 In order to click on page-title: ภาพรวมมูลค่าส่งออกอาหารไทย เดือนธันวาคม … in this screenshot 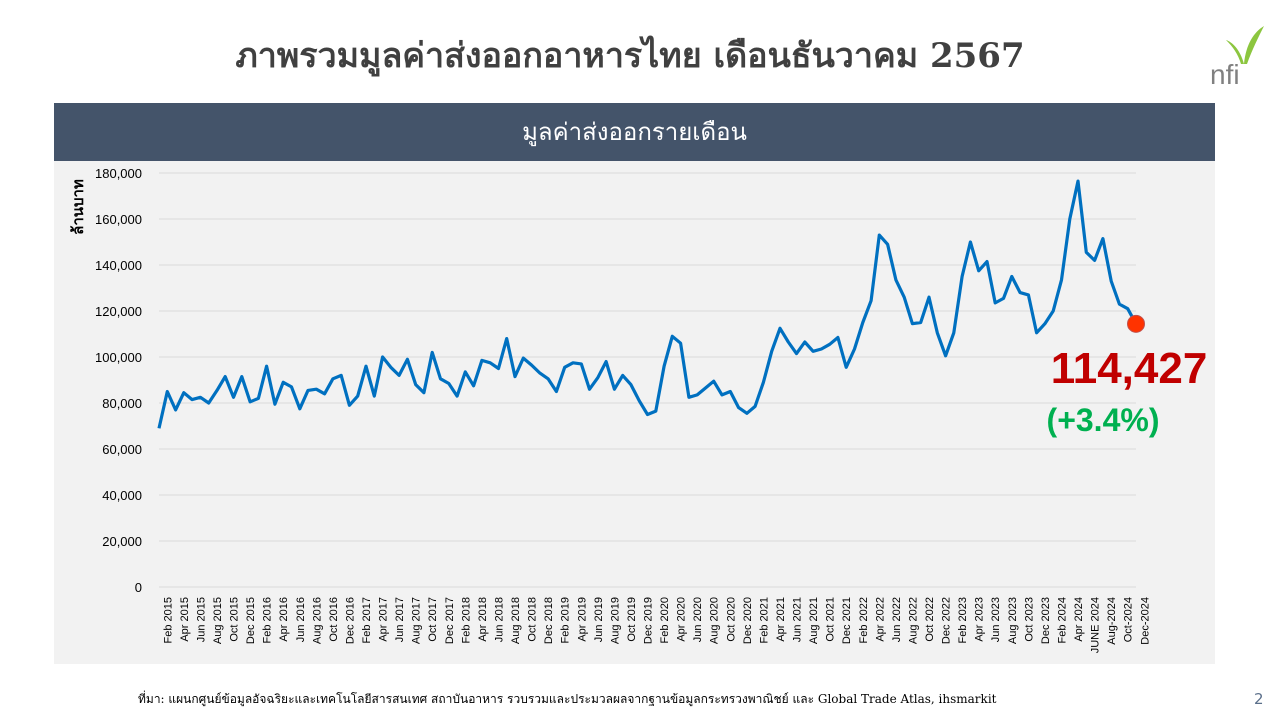, I will do `click(630, 56)`.